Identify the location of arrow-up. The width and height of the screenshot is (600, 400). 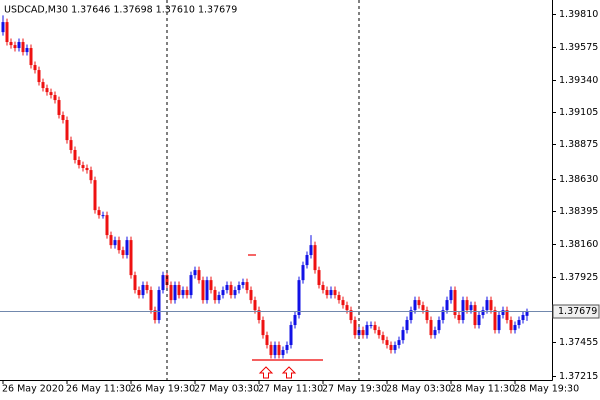
(289, 372).